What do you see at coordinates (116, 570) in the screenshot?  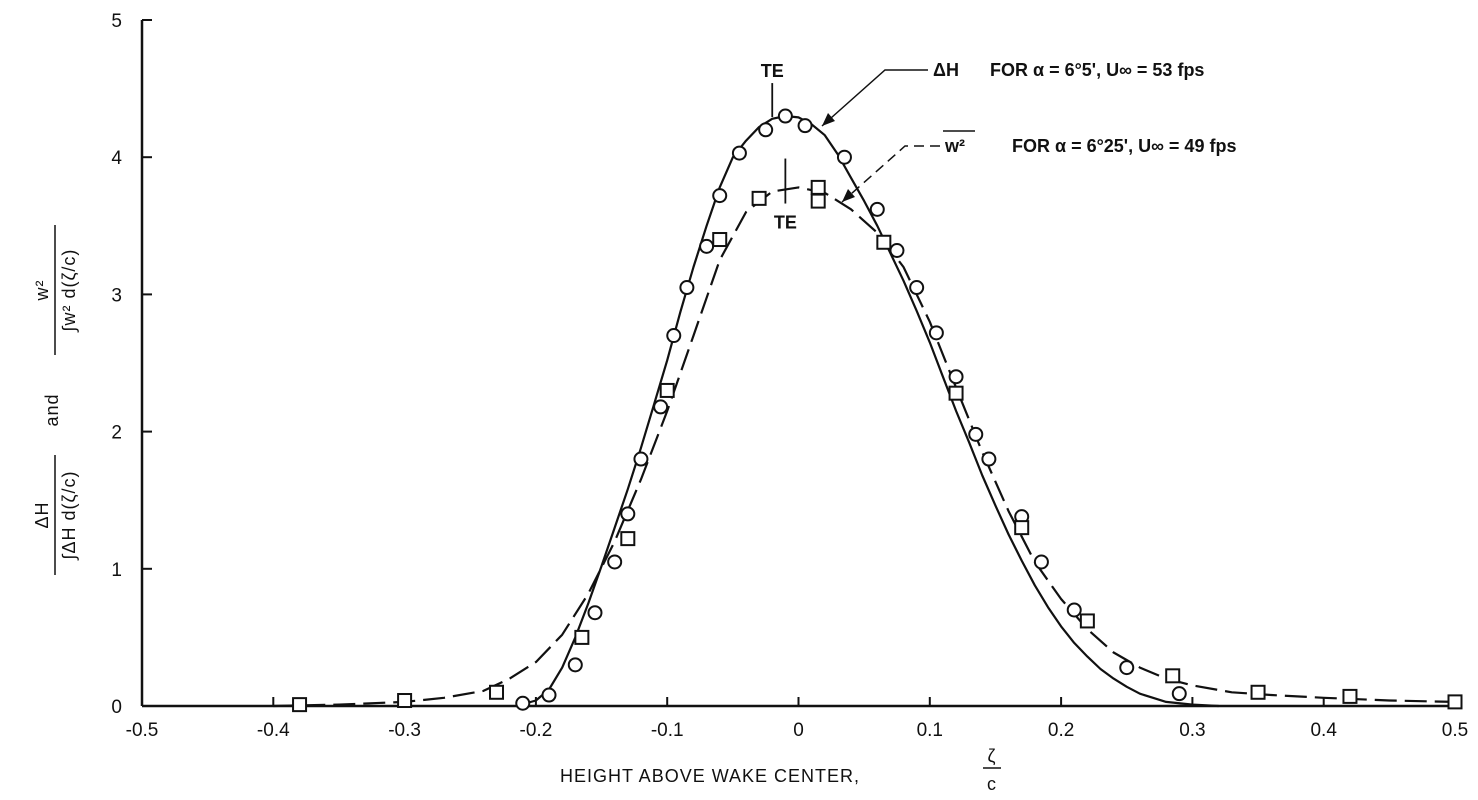 I see `y-tick-label: 1` at bounding box center [116, 570].